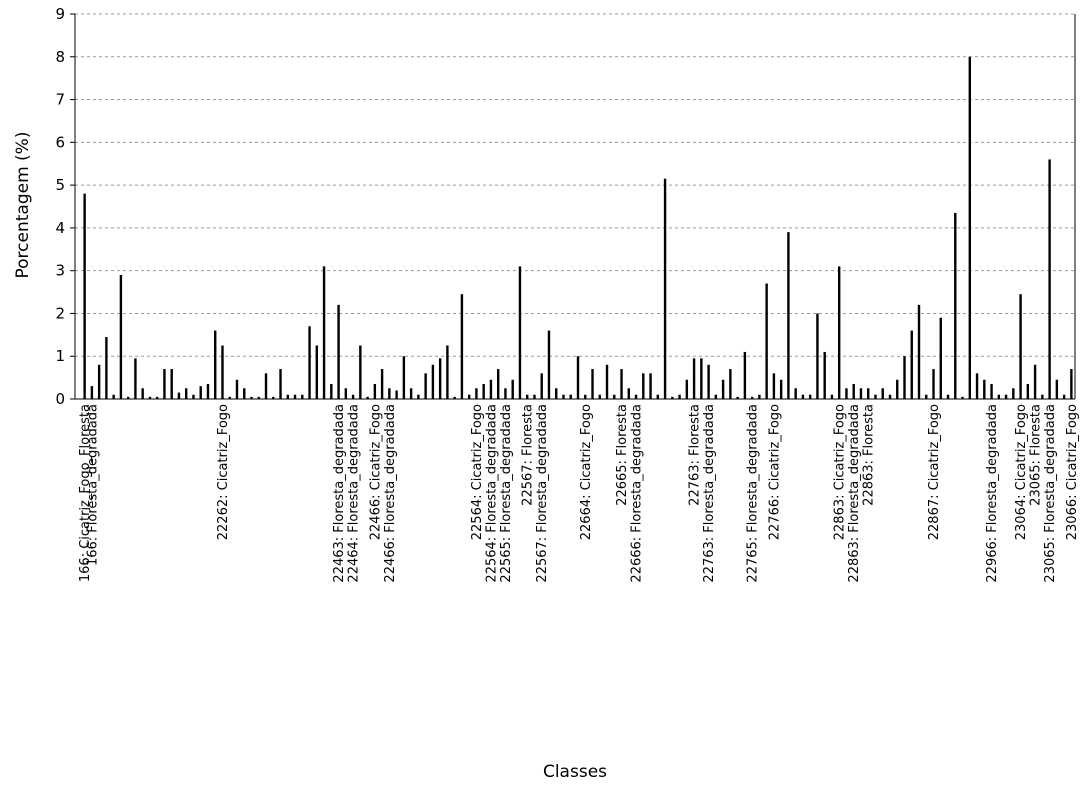 The height and width of the screenshot is (785, 1080). What do you see at coordinates (586, 472) in the screenshot?
I see `x-tick-label: 22664: Cicatriz_Fogo` at bounding box center [586, 472].